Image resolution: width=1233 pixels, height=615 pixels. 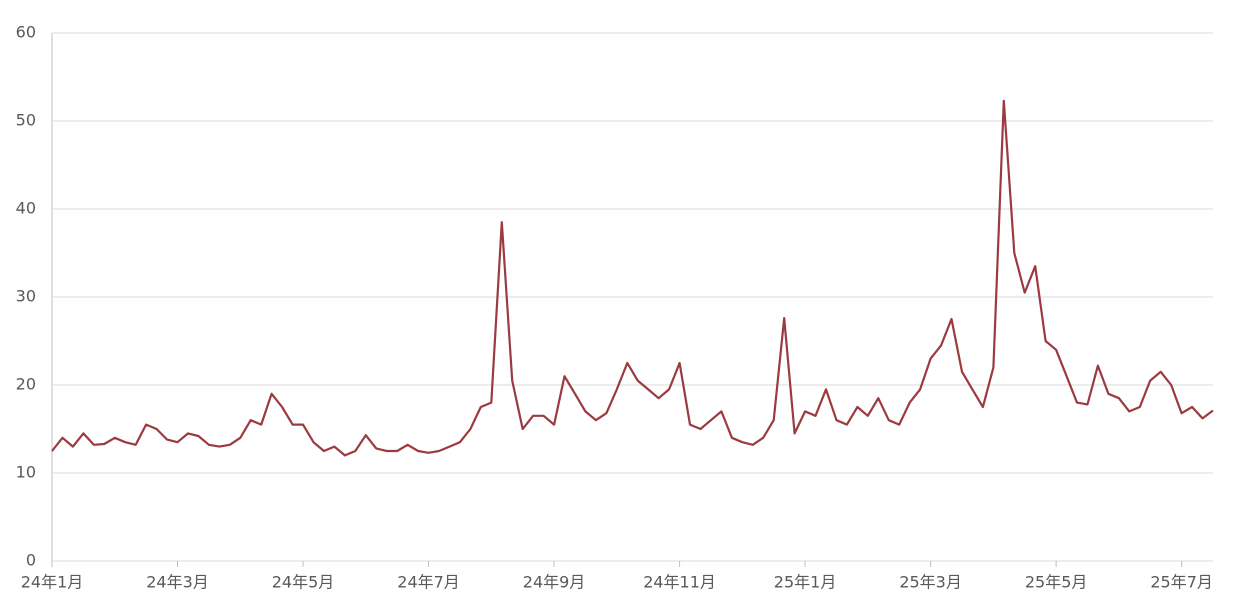 I want to click on x-tick-label: 24年9月, so click(x=554, y=582).